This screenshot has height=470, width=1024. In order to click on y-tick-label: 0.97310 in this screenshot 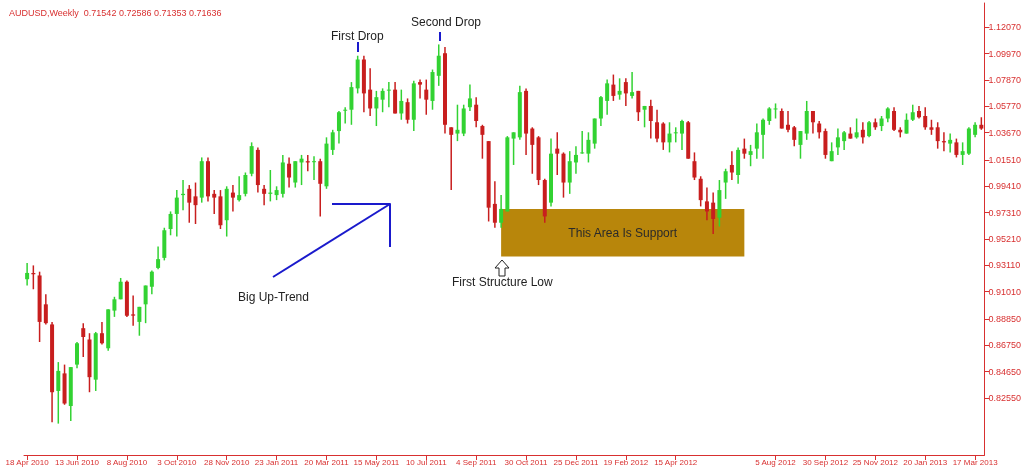, I will do `click(1005, 212)`.